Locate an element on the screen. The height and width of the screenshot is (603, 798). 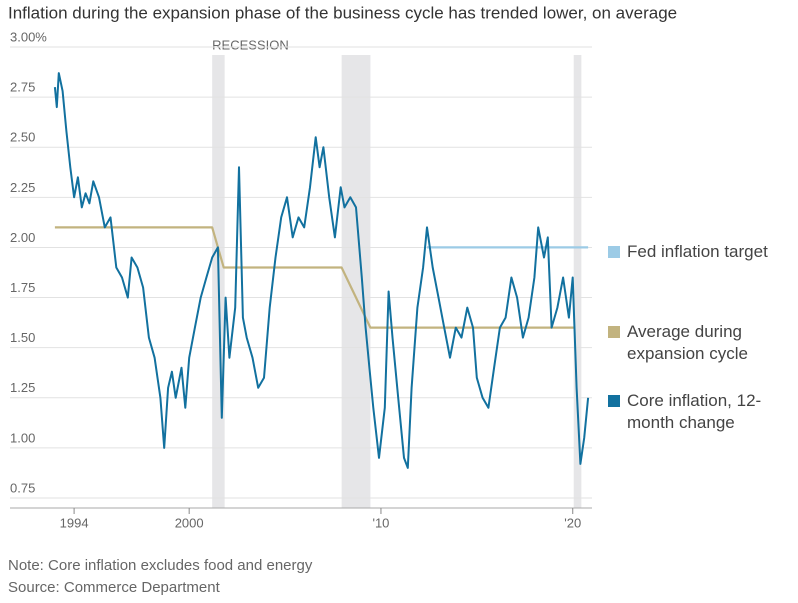
y-tick-label: 2.00 is located at coordinates (22, 237).